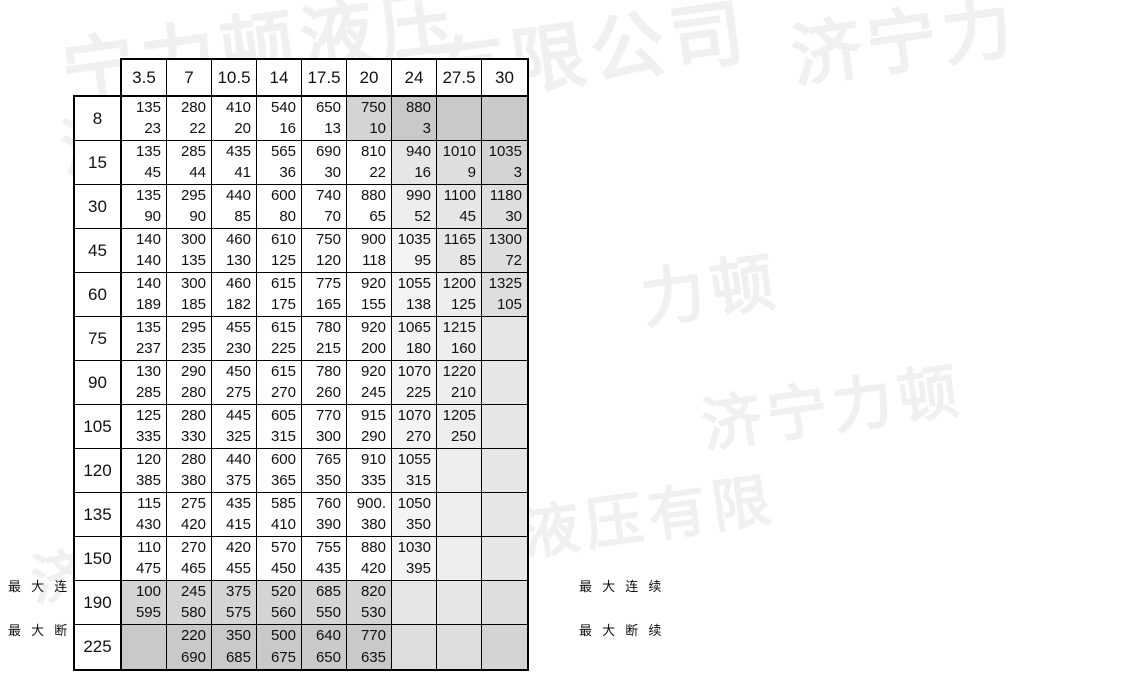  Describe the element at coordinates (279, 471) in the screenshot. I see `data-cell: 600 365` at that location.